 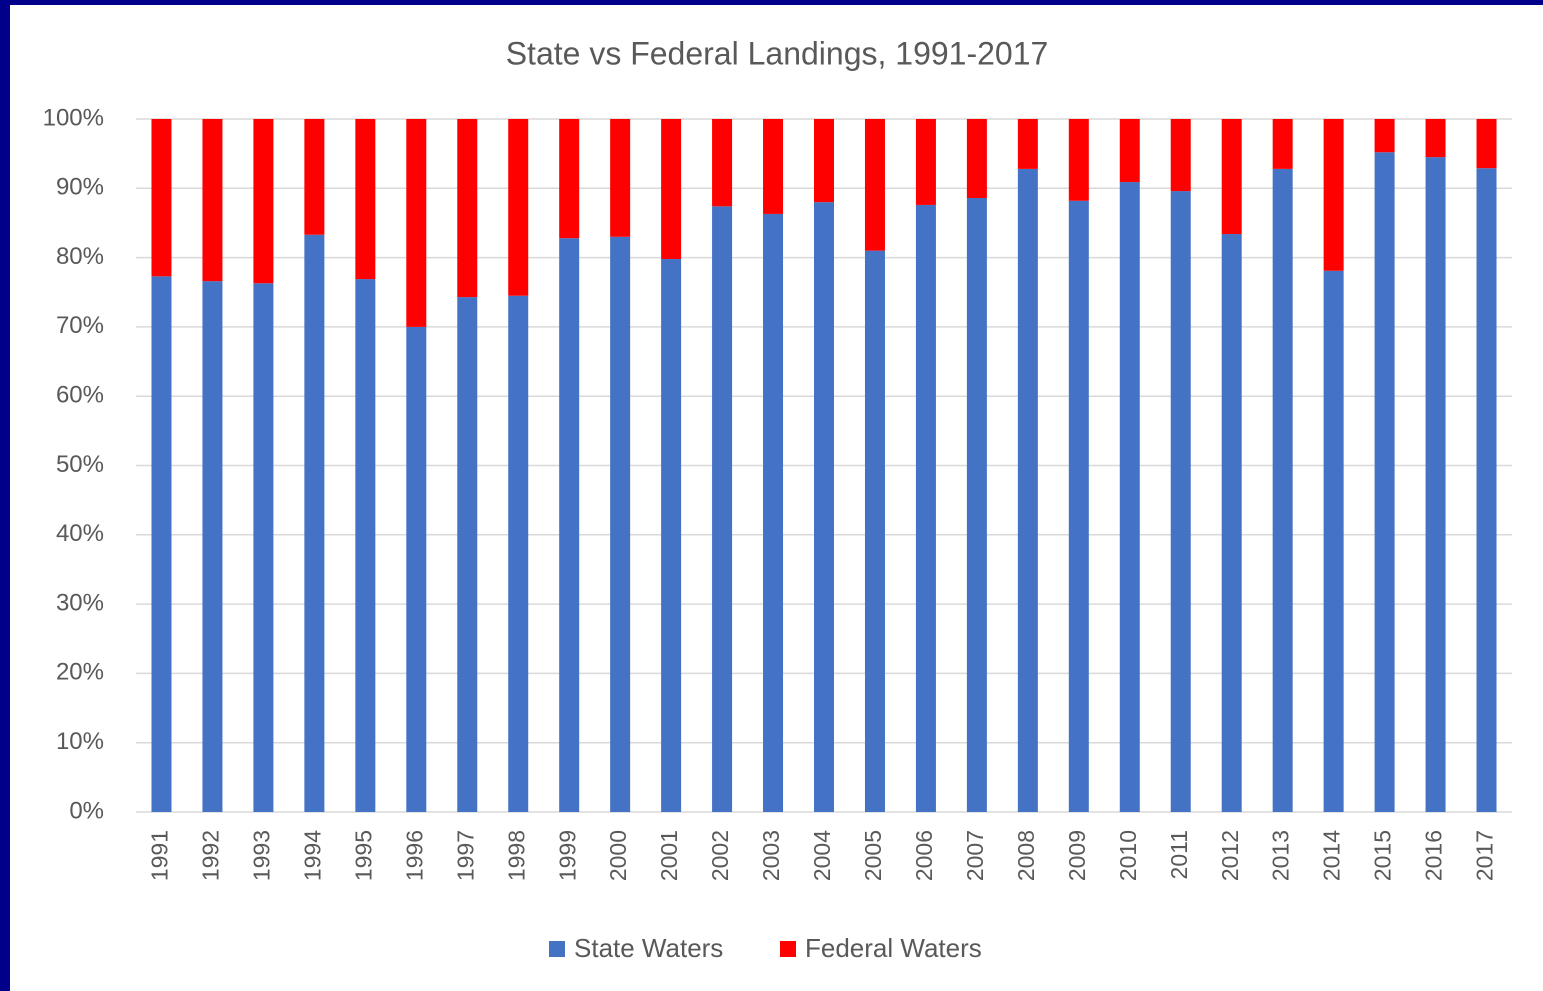 What do you see at coordinates (1077, 855) in the screenshot?
I see `x-tick-label: 2009` at bounding box center [1077, 855].